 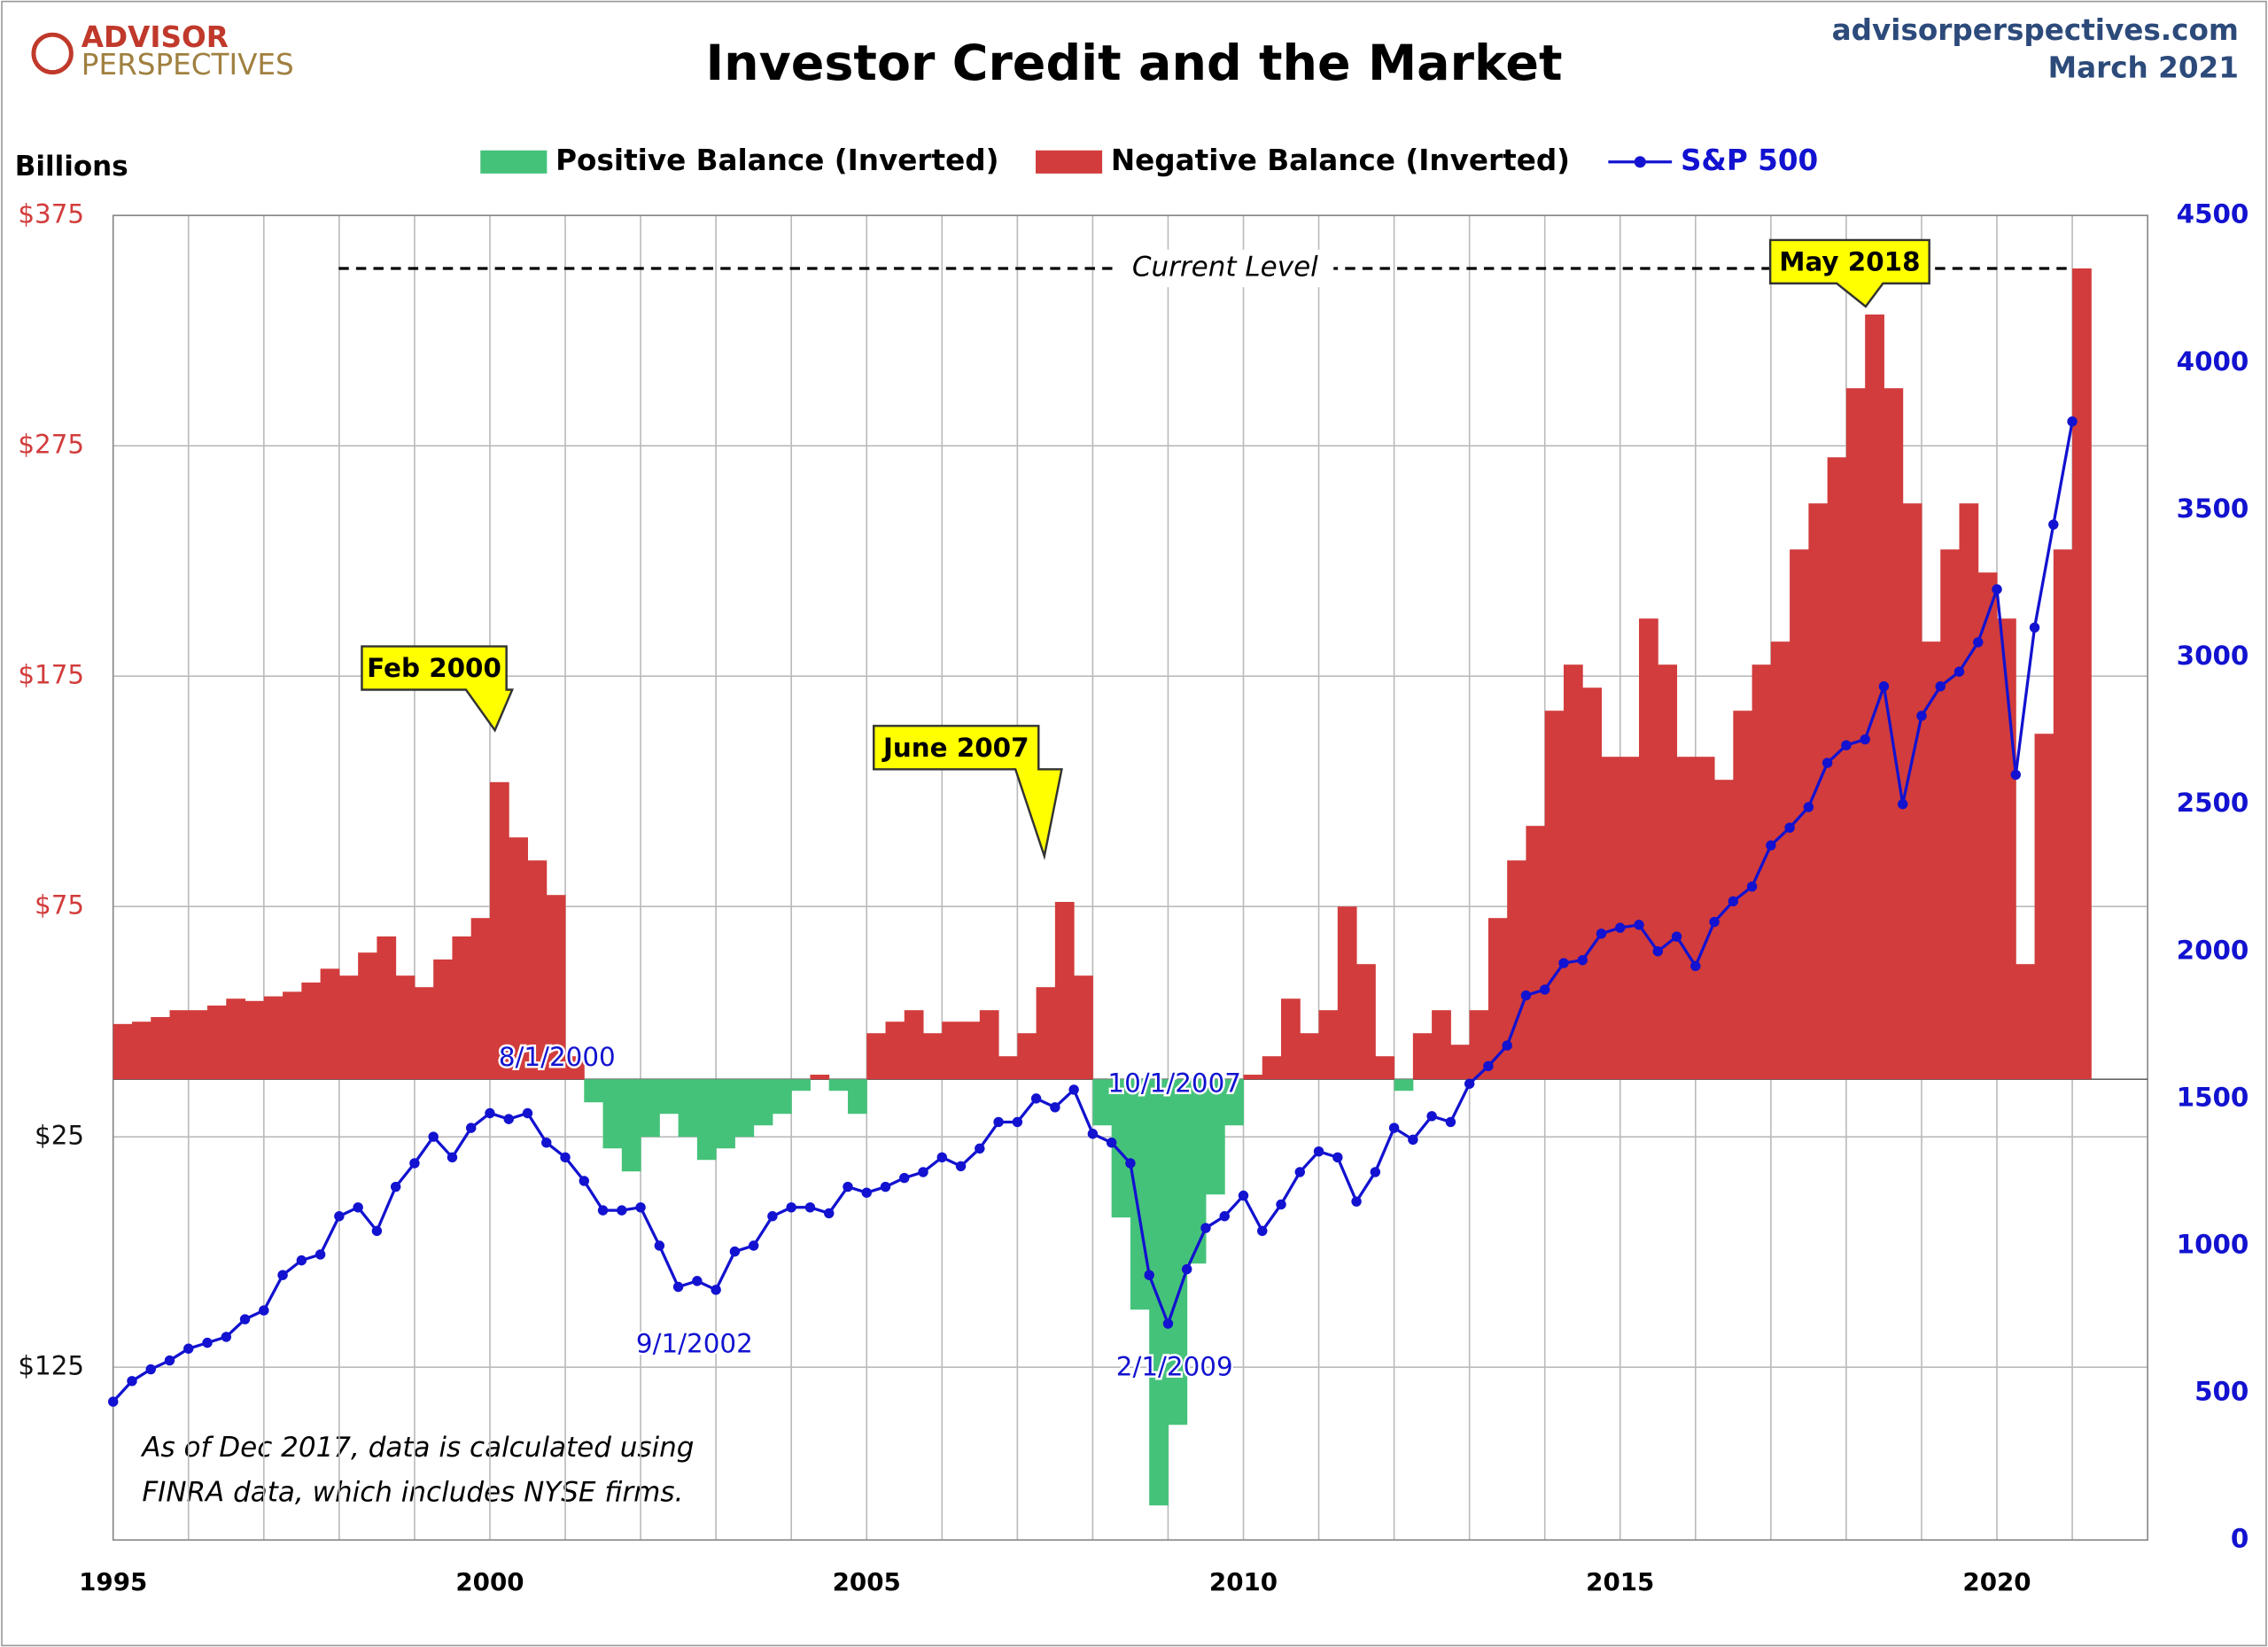 What do you see at coordinates (2213, 508) in the screenshot?
I see `y2-tick-label: 3500` at bounding box center [2213, 508].